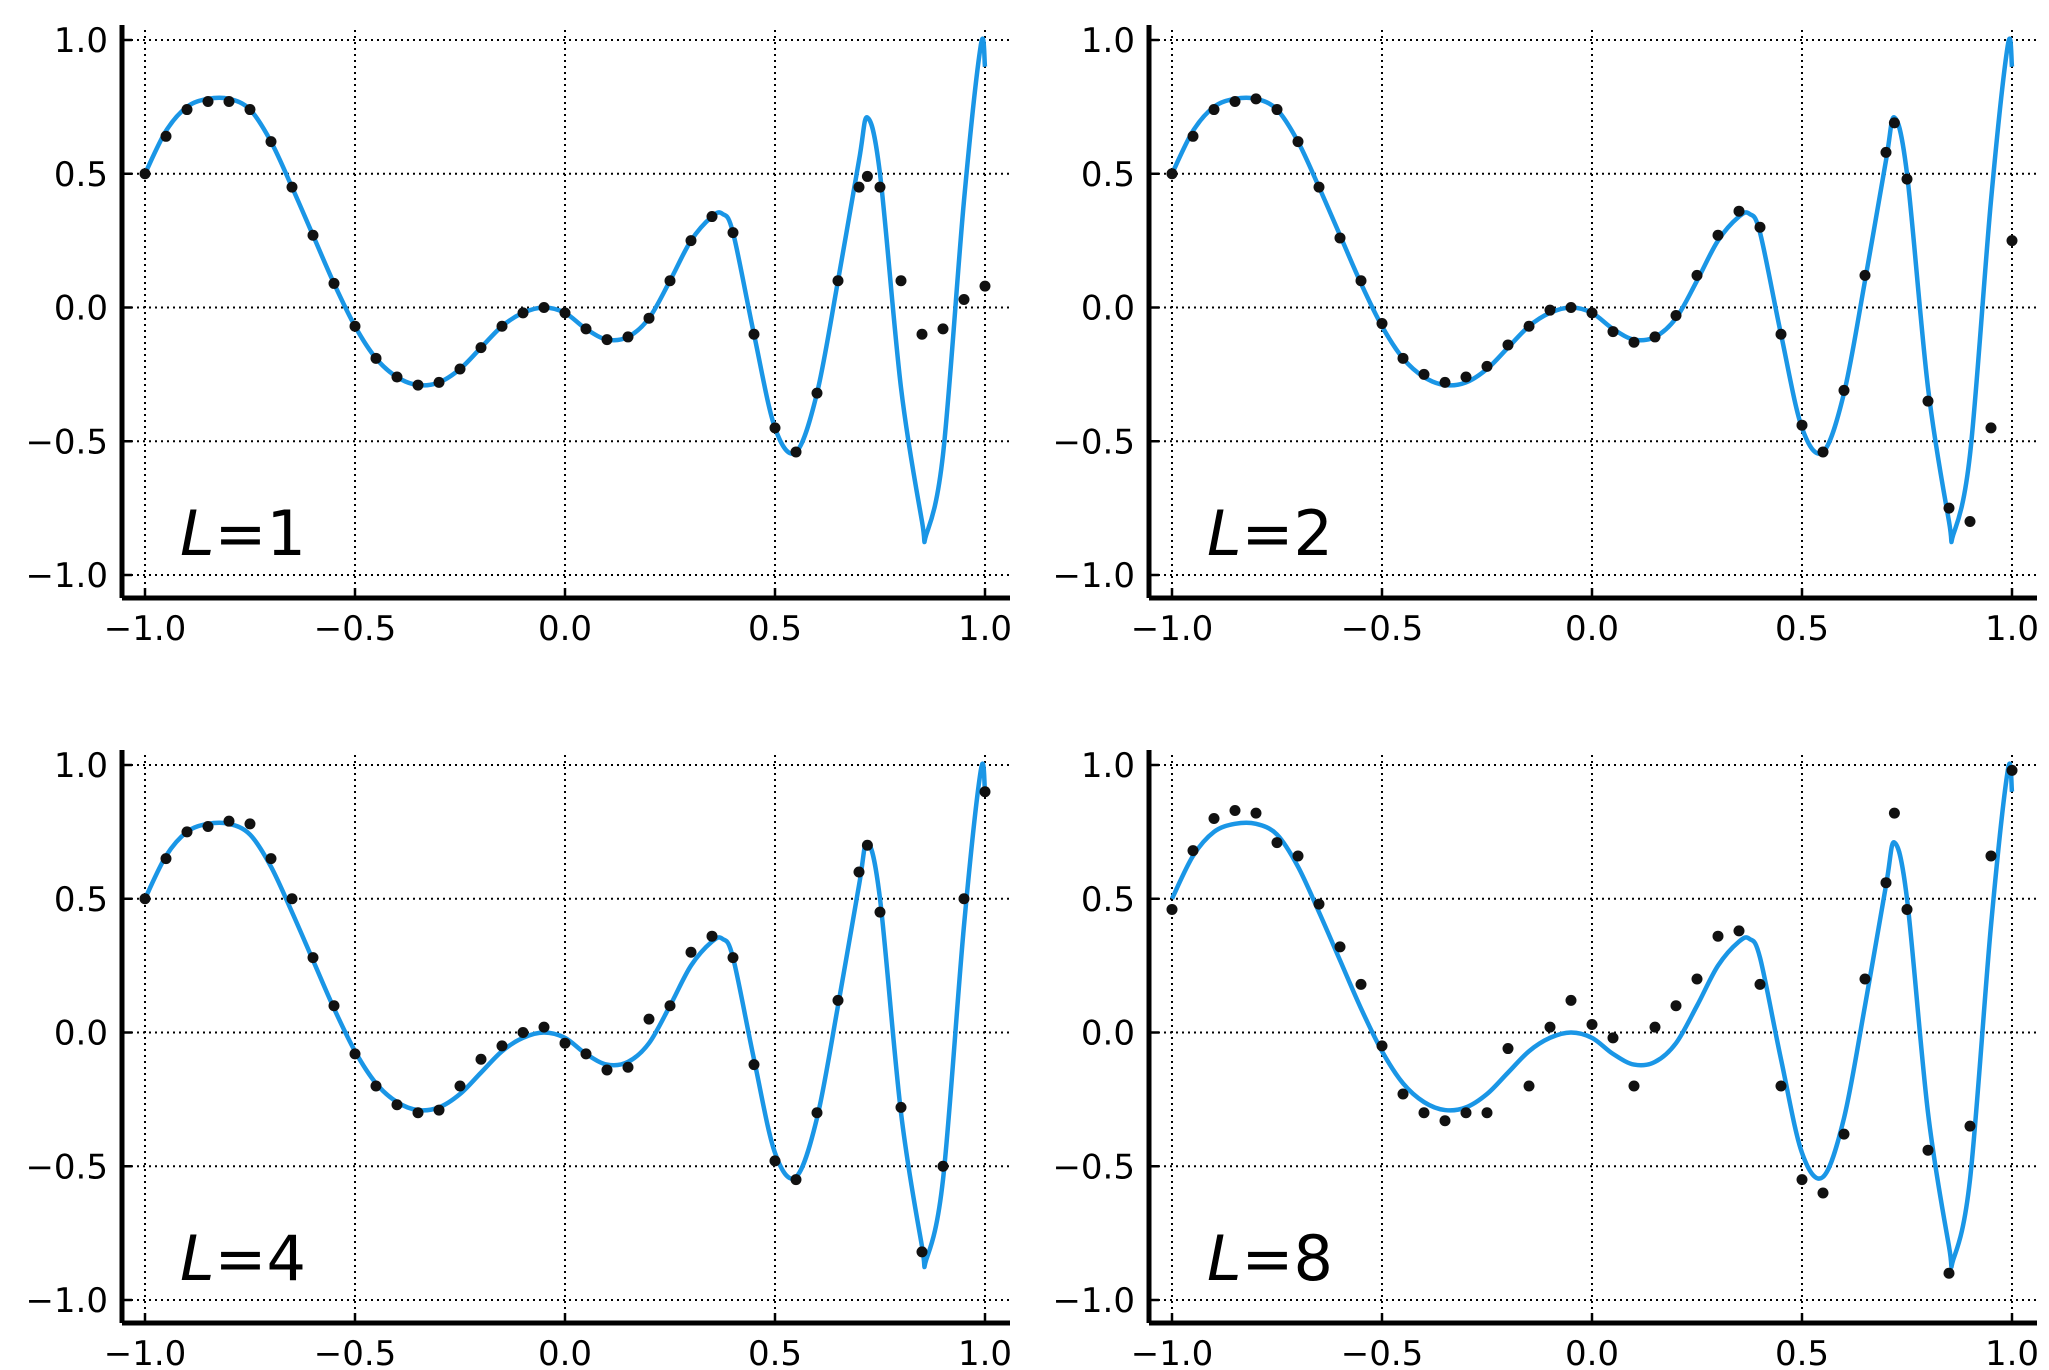  What do you see at coordinates (1172, 1352) in the screenshot?
I see `x-tick-label: −1.0` at bounding box center [1172, 1352].